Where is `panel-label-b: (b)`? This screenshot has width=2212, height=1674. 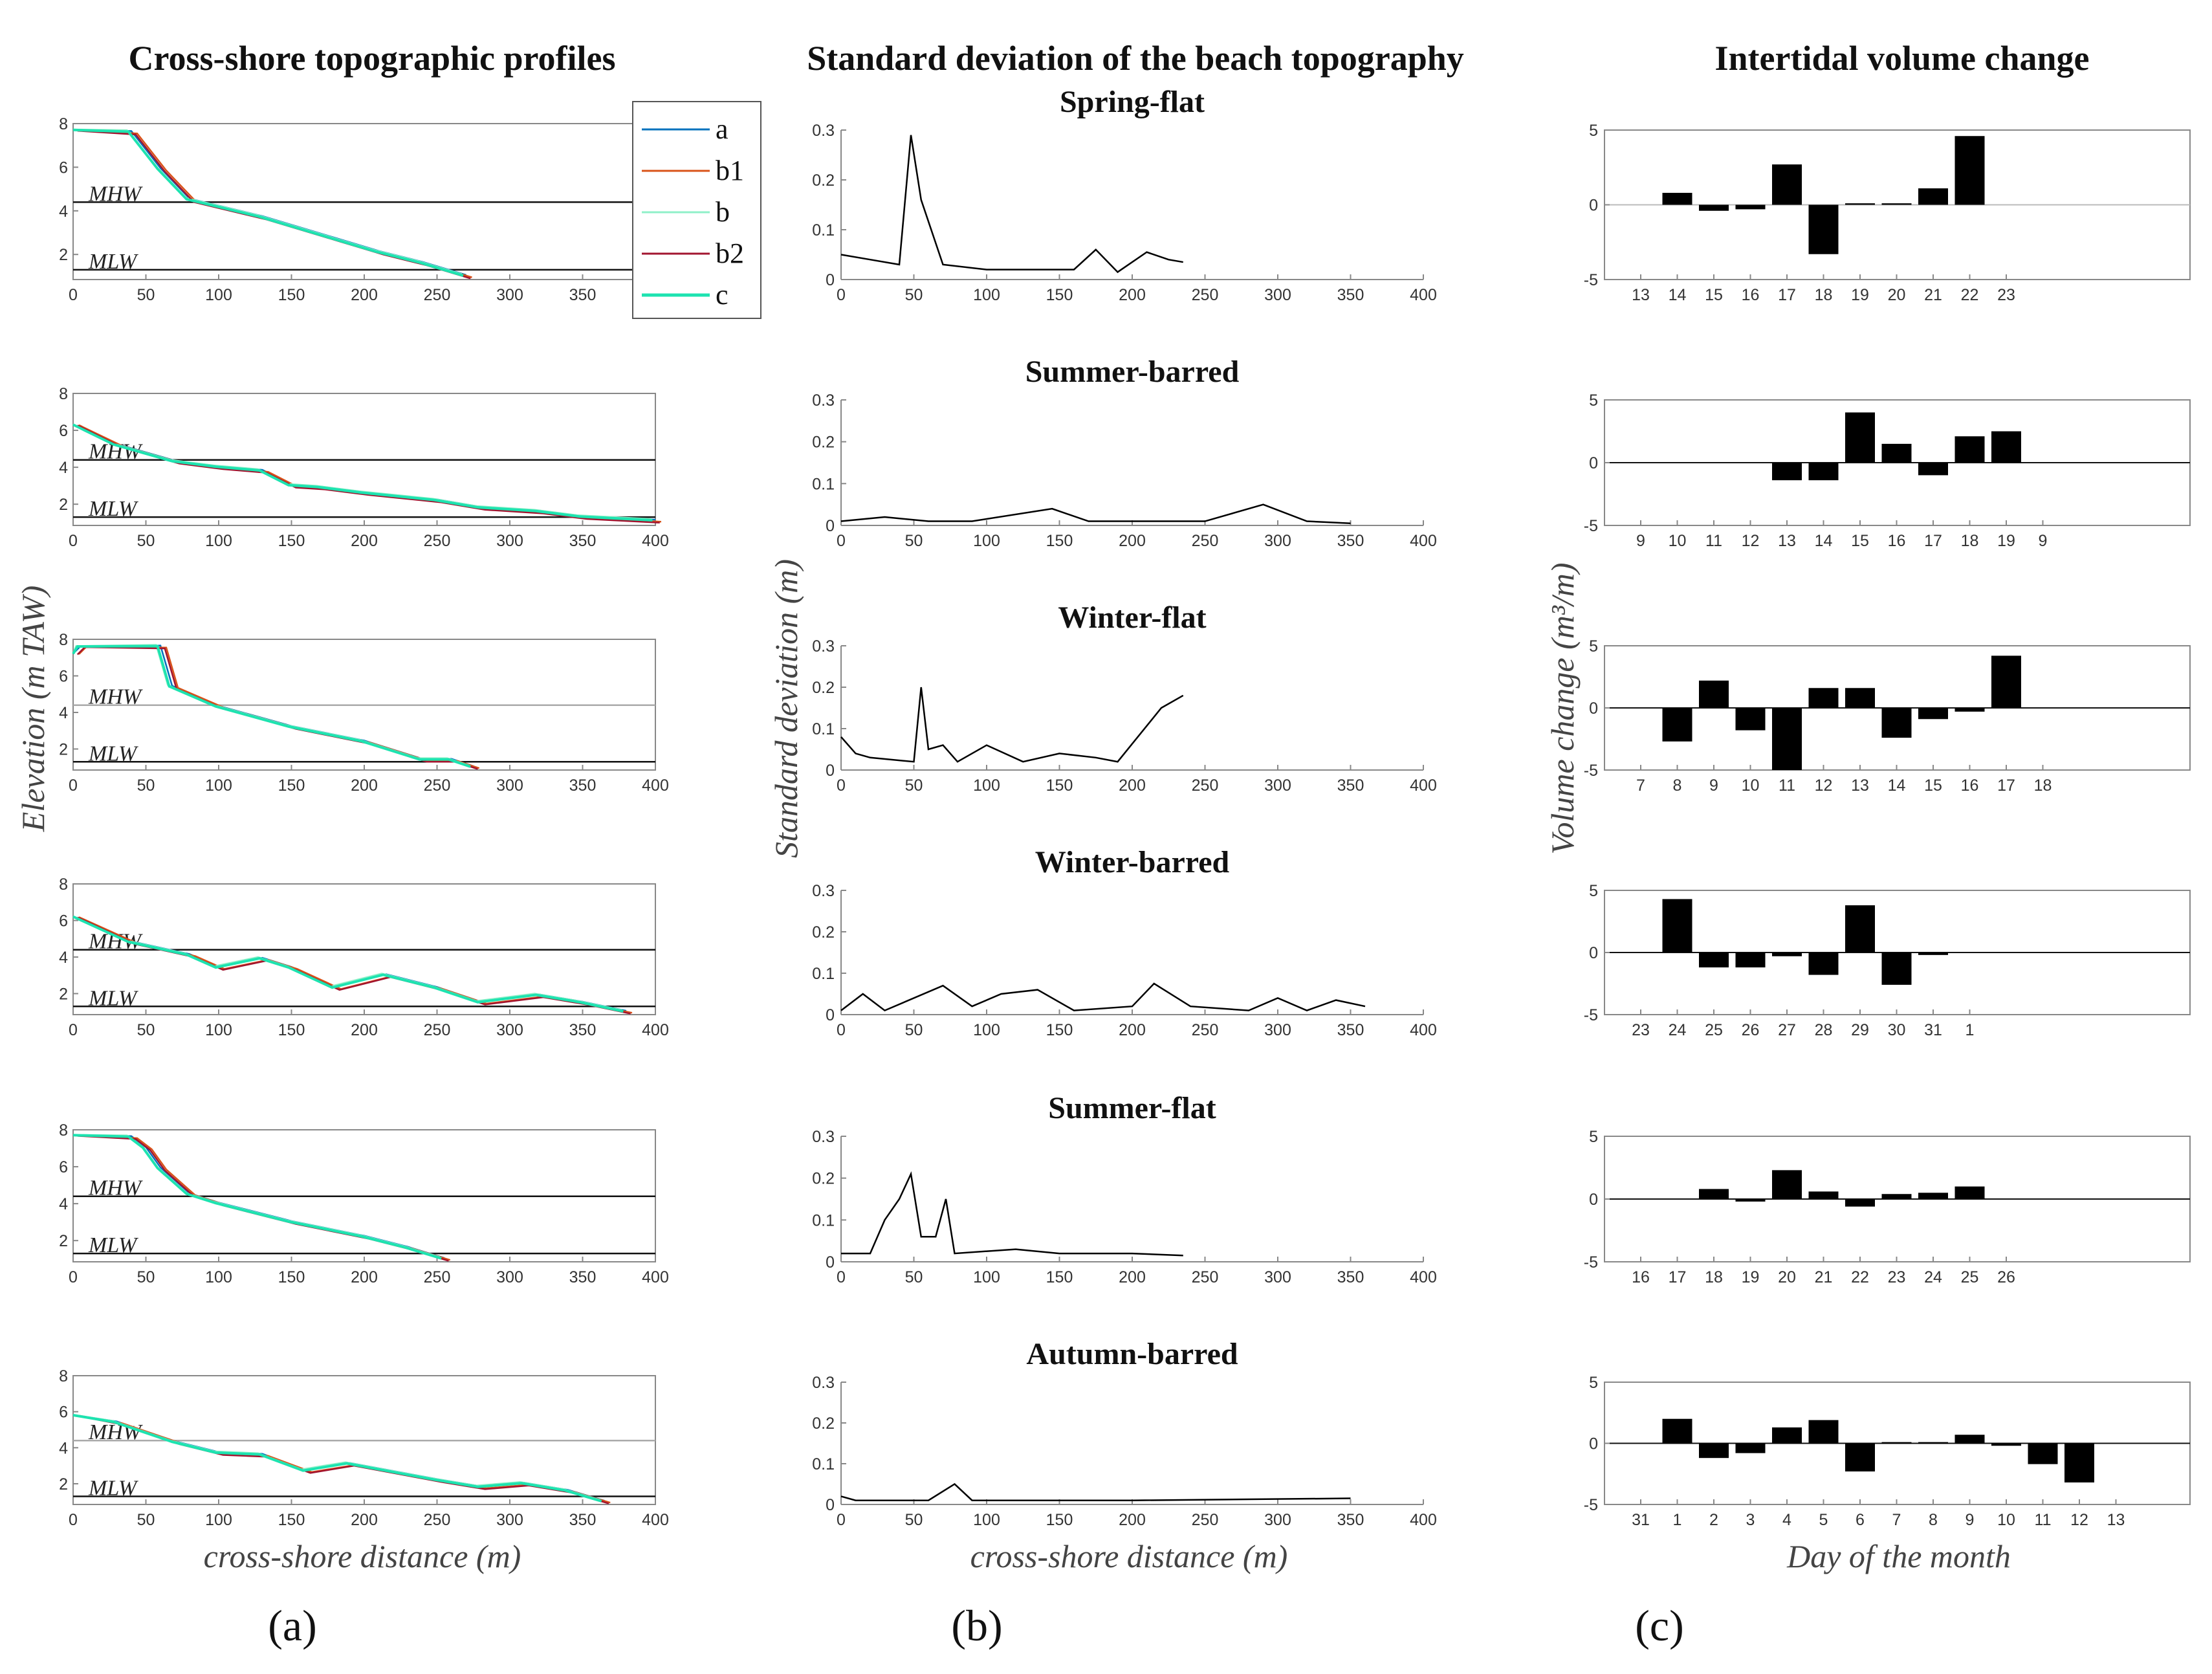 panel-label-b: (b) is located at coordinates (976, 1625).